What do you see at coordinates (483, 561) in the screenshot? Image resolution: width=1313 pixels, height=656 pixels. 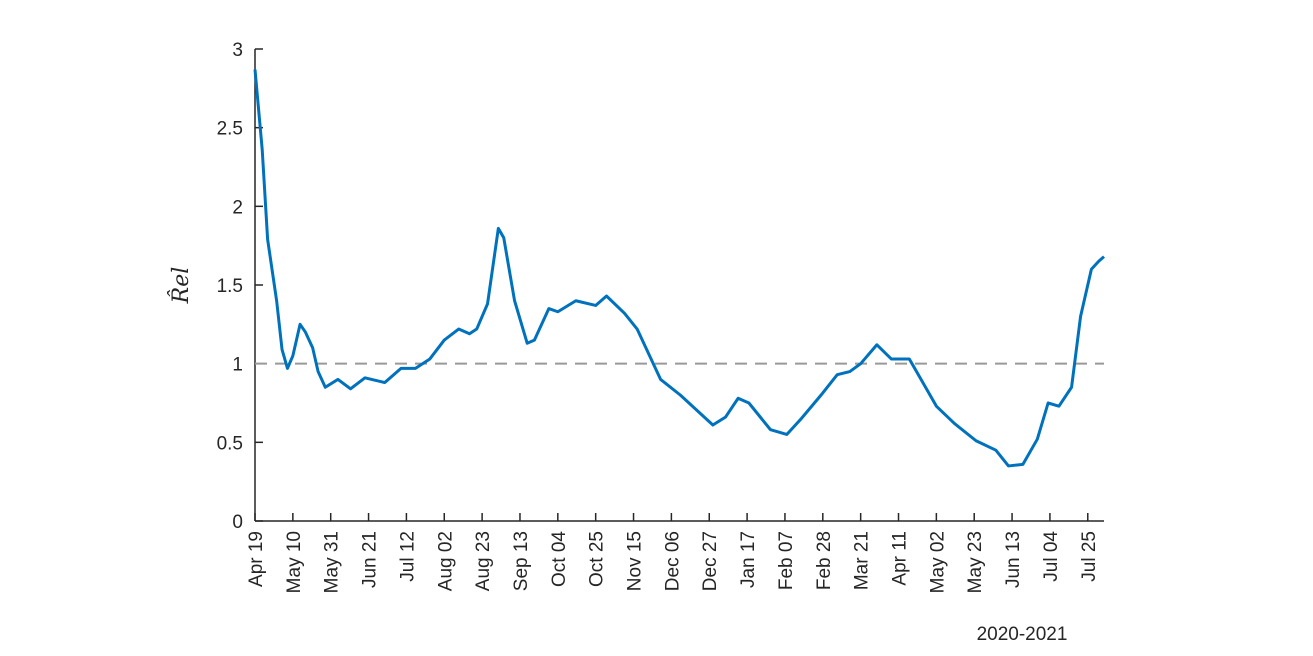 I see `x-tick-label: Aug 23` at bounding box center [483, 561].